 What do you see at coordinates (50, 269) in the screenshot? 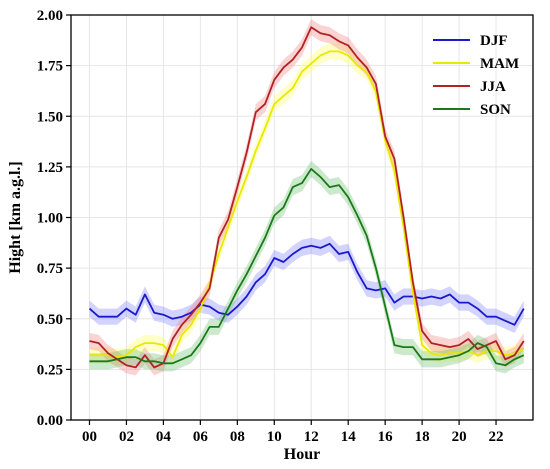
I see `y-tick-label: 0.75` at bounding box center [50, 269].